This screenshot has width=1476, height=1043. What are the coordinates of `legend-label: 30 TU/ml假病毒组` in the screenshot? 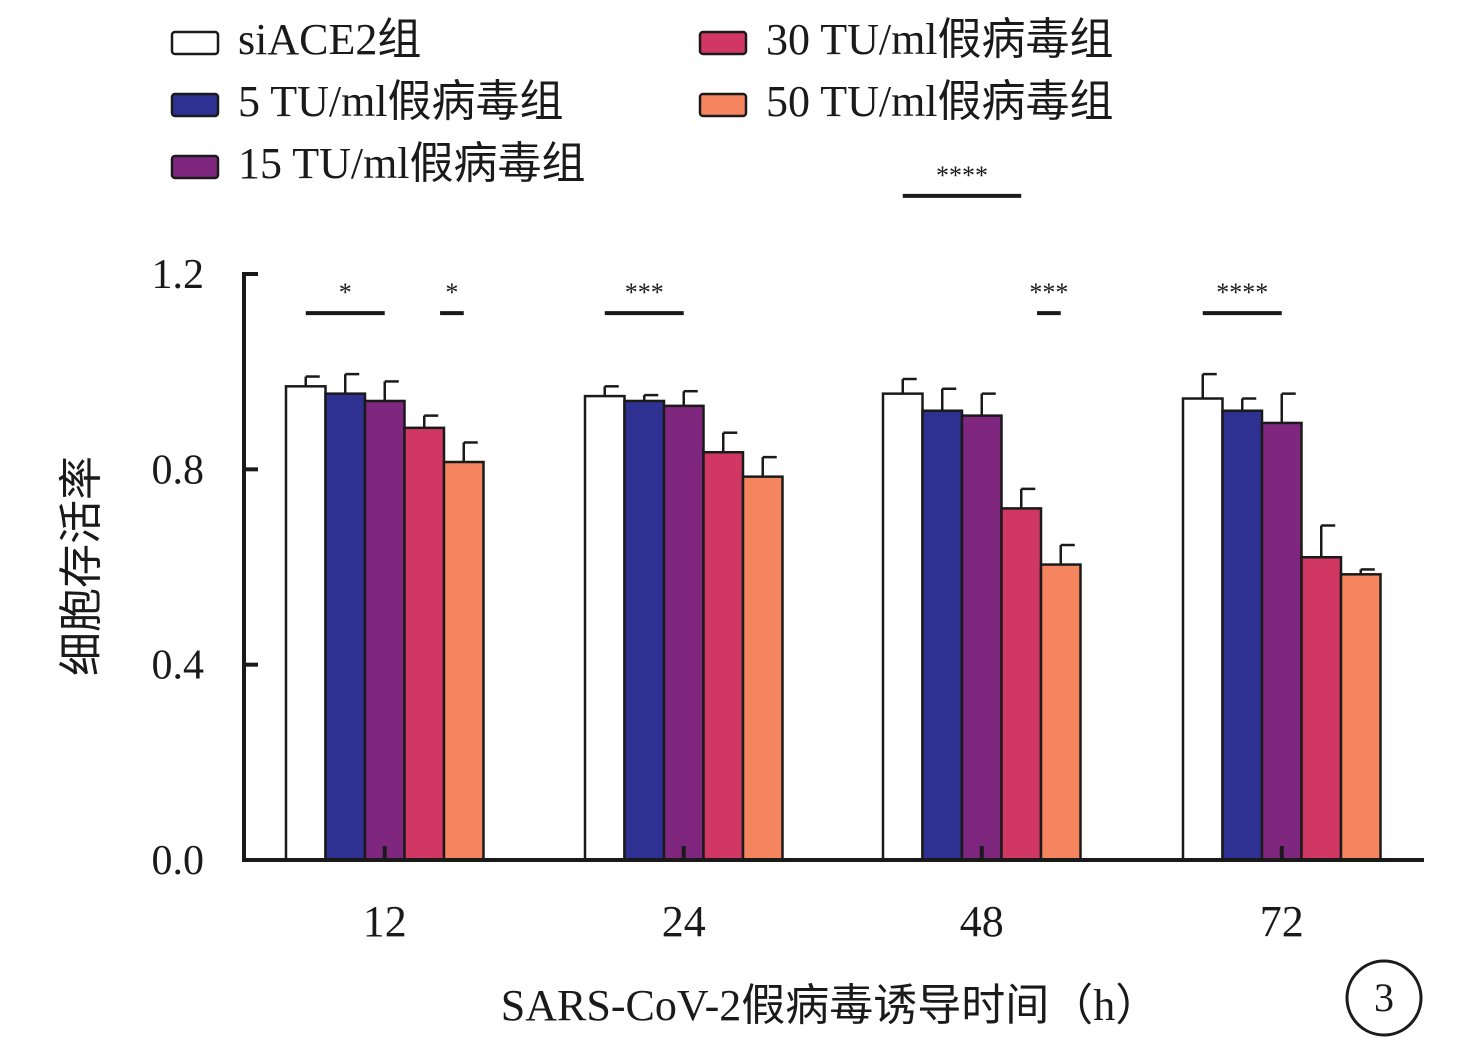 It's located at (940, 39).